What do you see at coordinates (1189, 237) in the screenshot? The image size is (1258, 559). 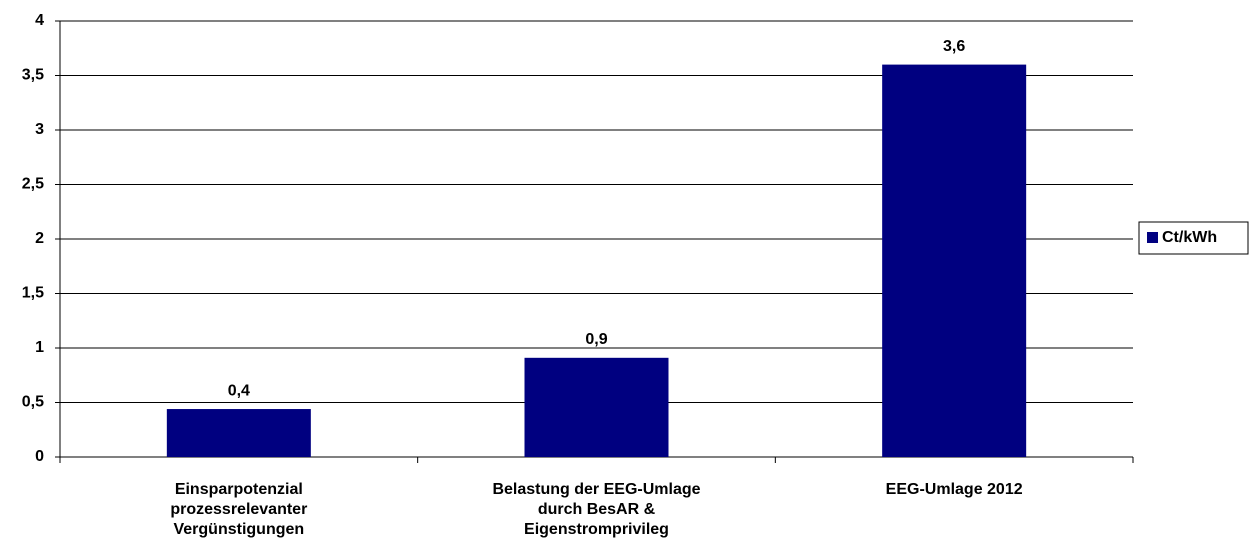 I see `legend-label: Ct/kWh` at bounding box center [1189, 237].